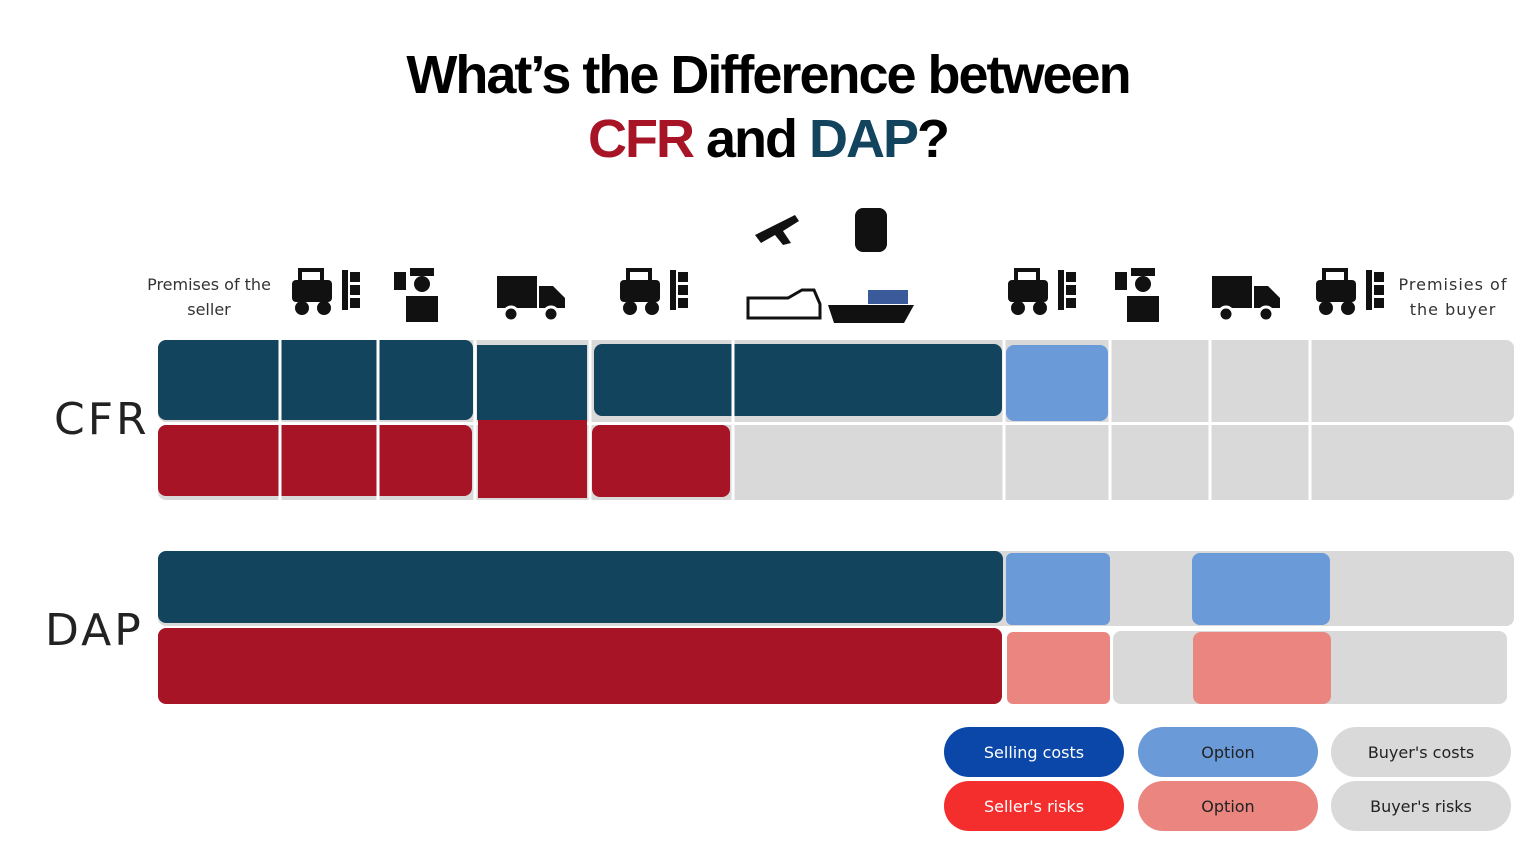 The height and width of the screenshot is (864, 1536). Describe the element at coordinates (784, 304) in the screenshot. I see `van-icon` at that location.